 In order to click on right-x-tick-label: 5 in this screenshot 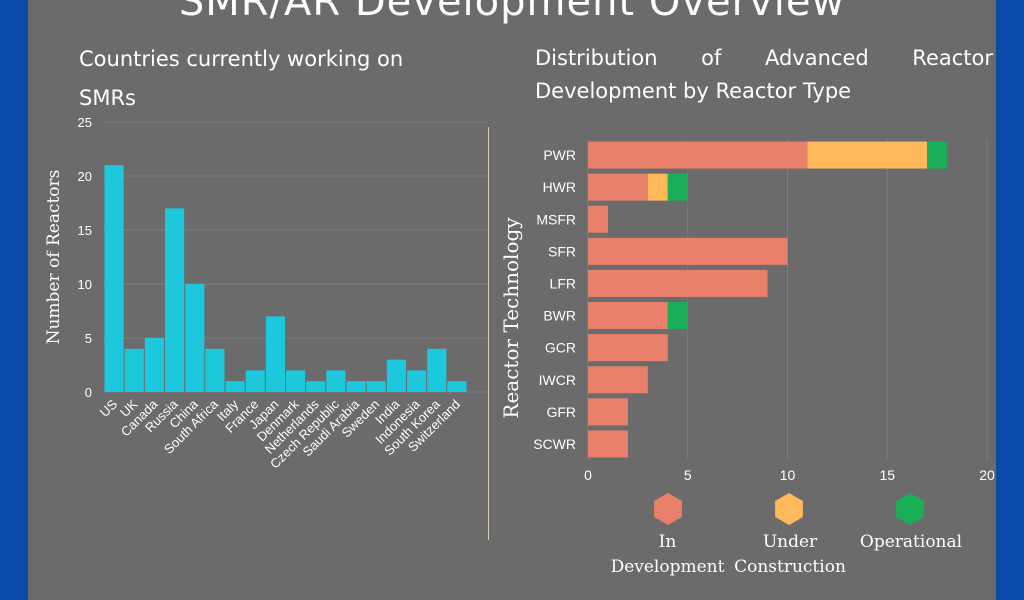, I will do `click(688, 475)`.